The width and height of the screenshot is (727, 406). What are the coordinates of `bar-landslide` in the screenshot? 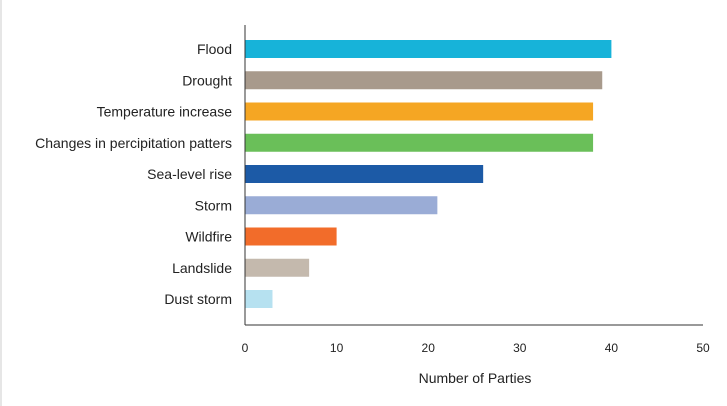 It's located at (277, 267).